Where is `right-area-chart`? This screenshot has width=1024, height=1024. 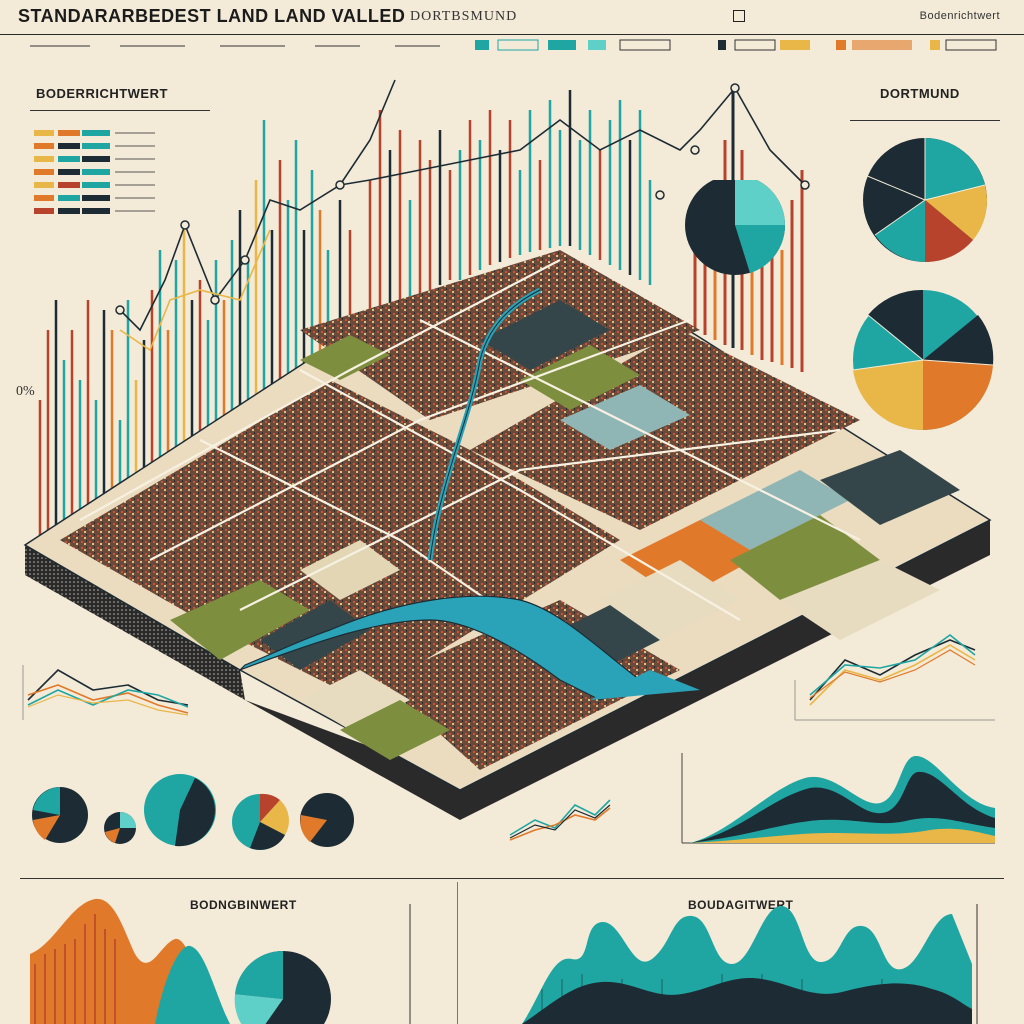
right-area-chart is located at coordinates (838, 798).